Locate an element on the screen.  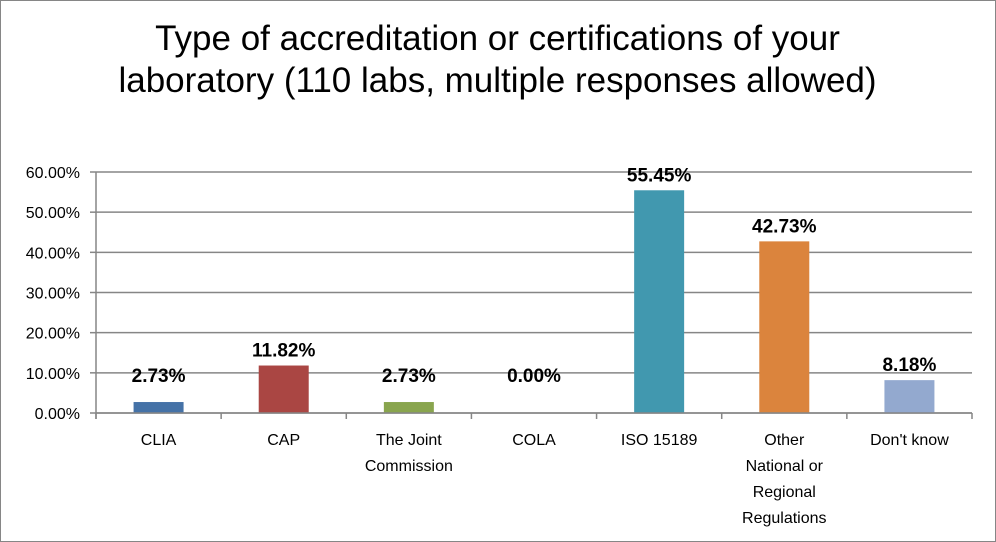
data-label: 0.00% is located at coordinates (534, 376).